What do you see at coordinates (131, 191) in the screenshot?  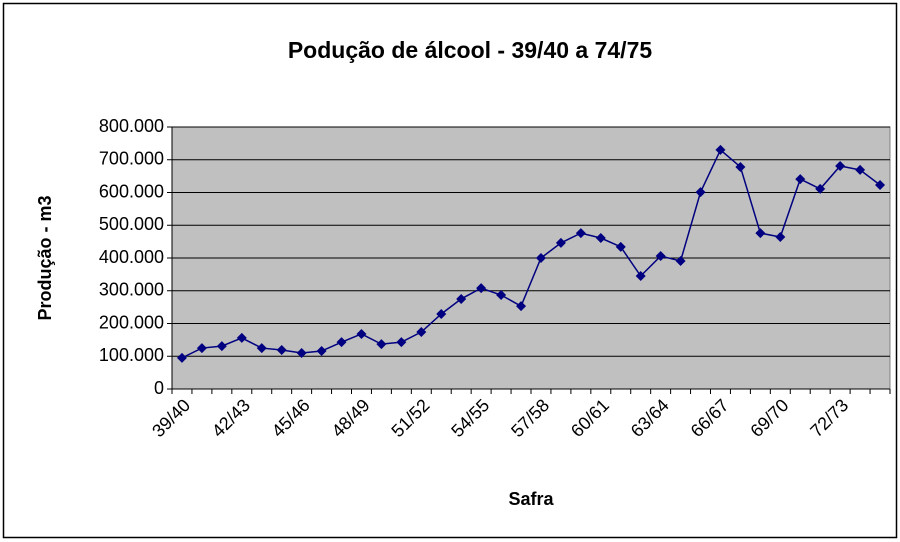 I see `y-tick-label: 600.000` at bounding box center [131, 191].